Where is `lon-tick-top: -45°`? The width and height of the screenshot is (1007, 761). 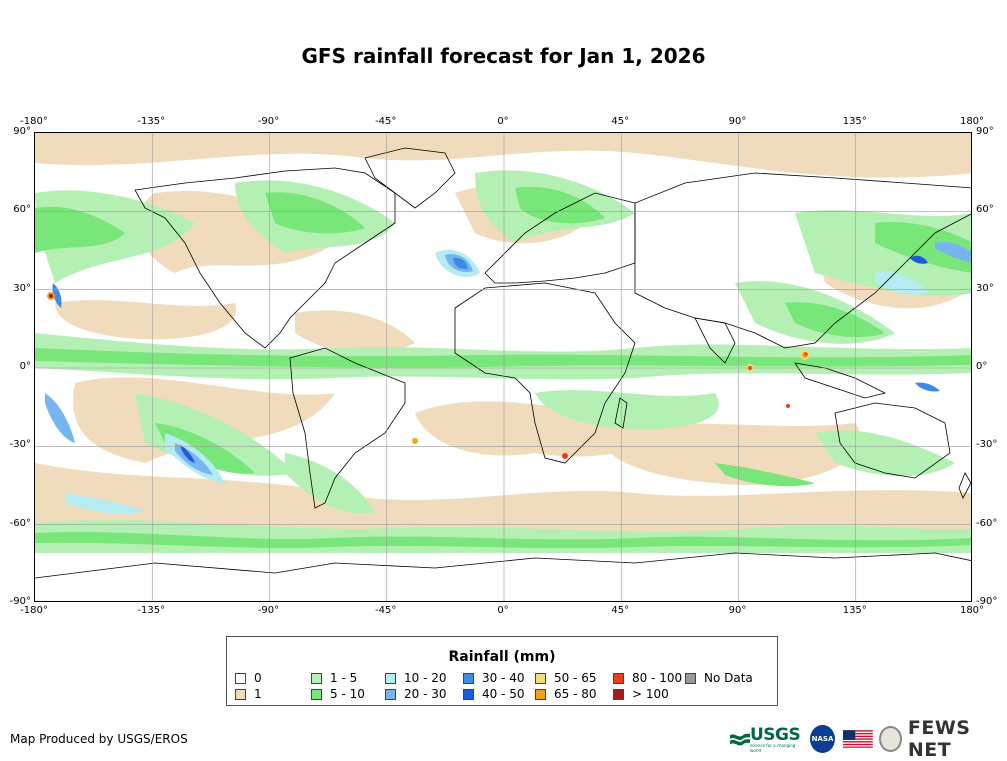
lon-tick-top: -45° is located at coordinates (386, 121).